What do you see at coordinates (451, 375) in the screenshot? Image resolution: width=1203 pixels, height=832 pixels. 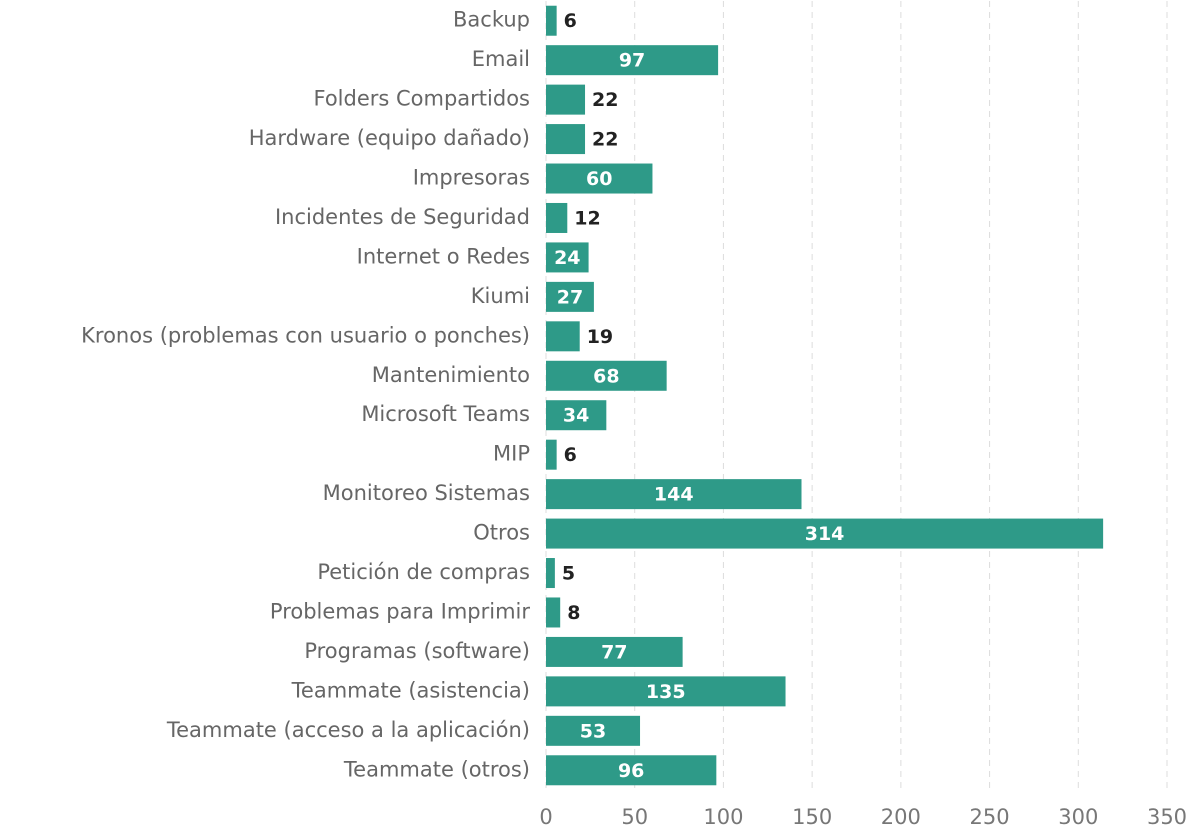 I see `y-tick-label: Mantenimiento` at bounding box center [451, 375].